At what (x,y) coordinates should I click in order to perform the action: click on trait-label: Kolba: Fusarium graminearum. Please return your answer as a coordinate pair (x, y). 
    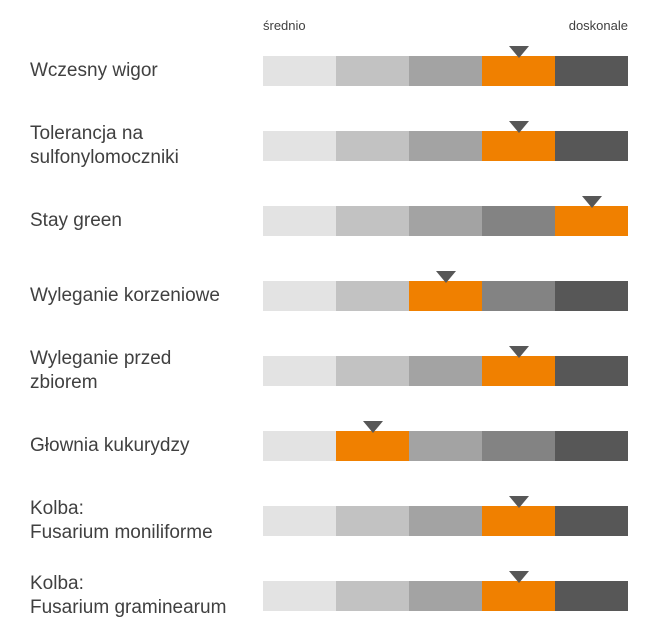
    Looking at the image, I should click on (128, 595).